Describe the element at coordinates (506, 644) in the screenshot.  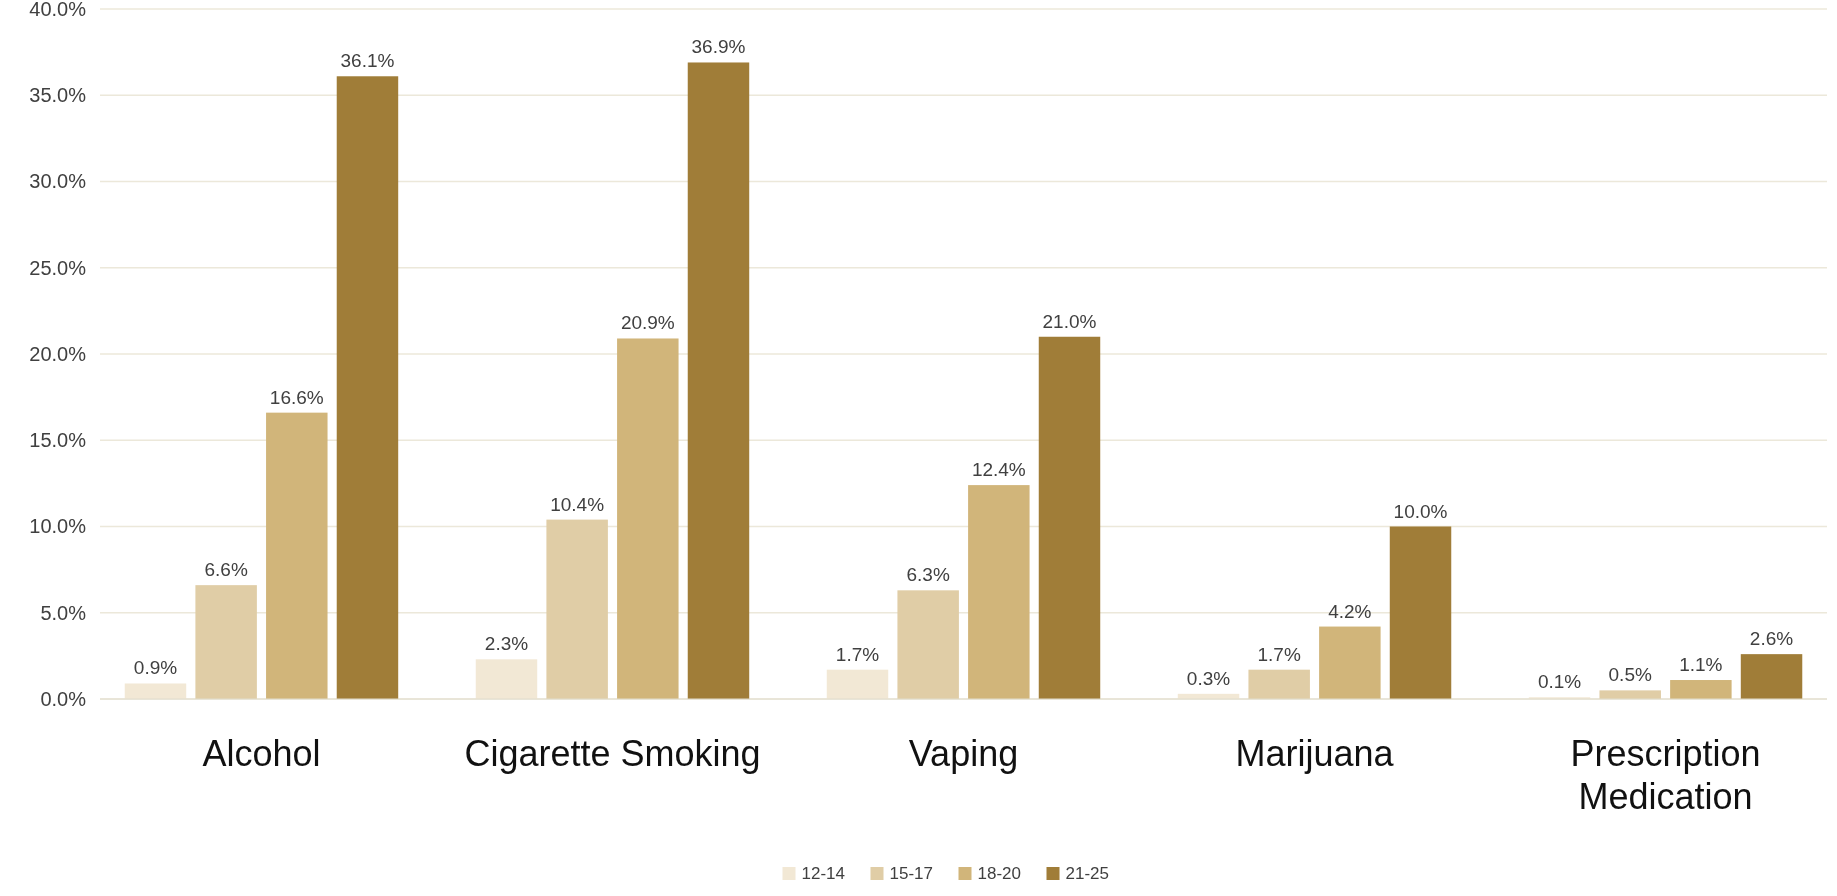
I see `data-label: 2.3%` at that location.